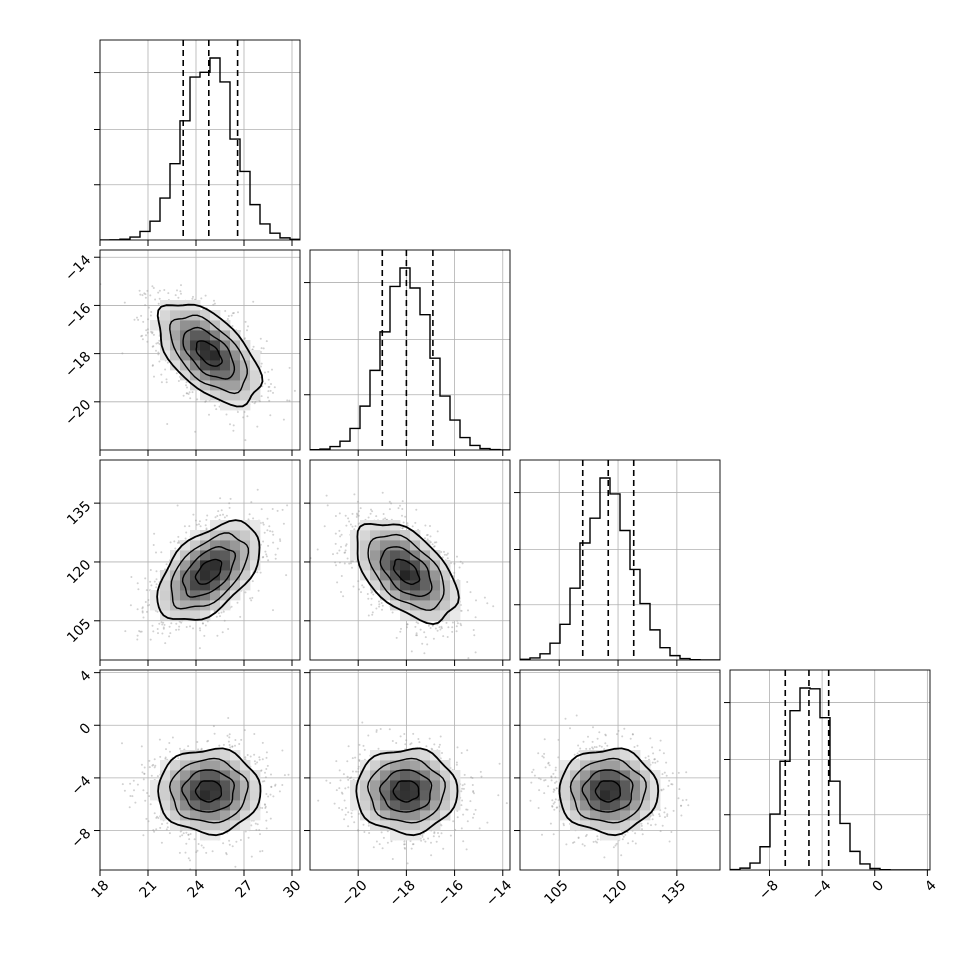  What do you see at coordinates (210, 355) in the screenshot?
I see `contour-line` at bounding box center [210, 355].